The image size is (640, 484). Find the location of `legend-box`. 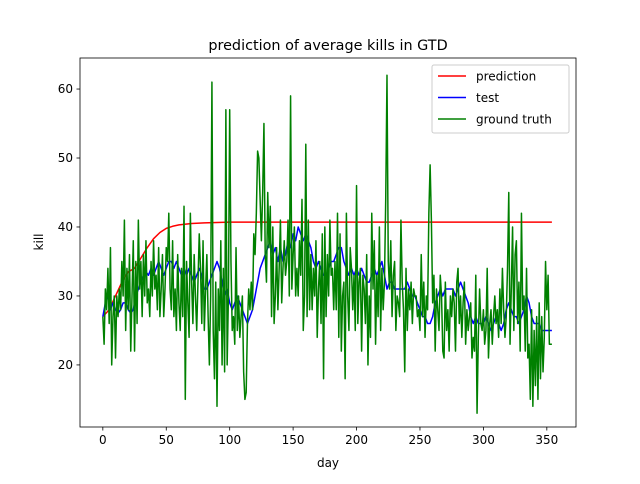

legend-box is located at coordinates (500, 99).